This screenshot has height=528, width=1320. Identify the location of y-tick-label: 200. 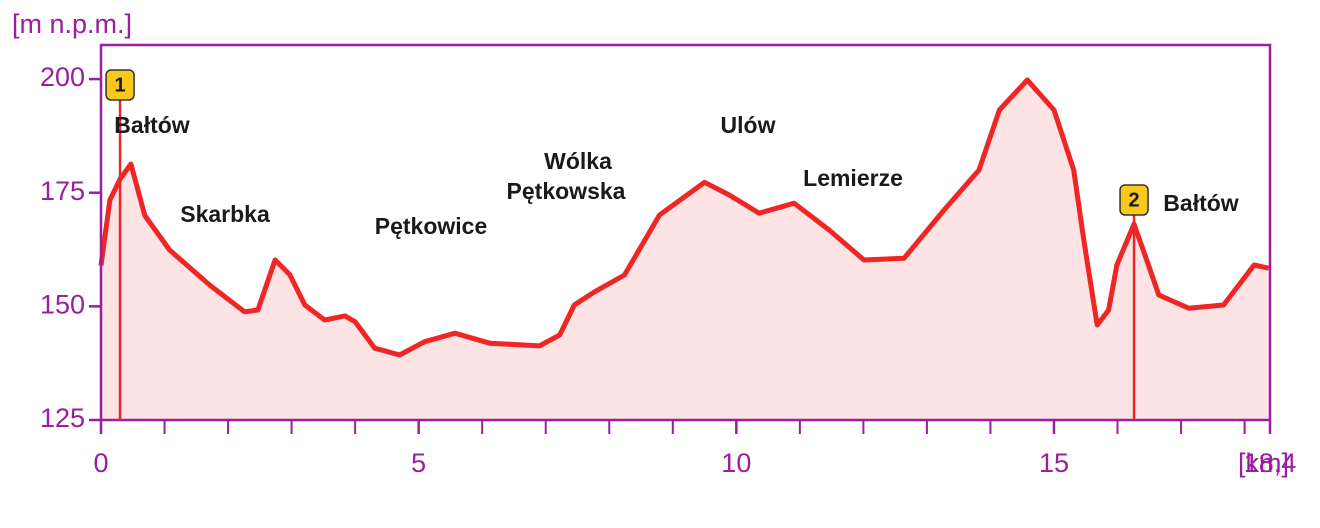
(62, 77).